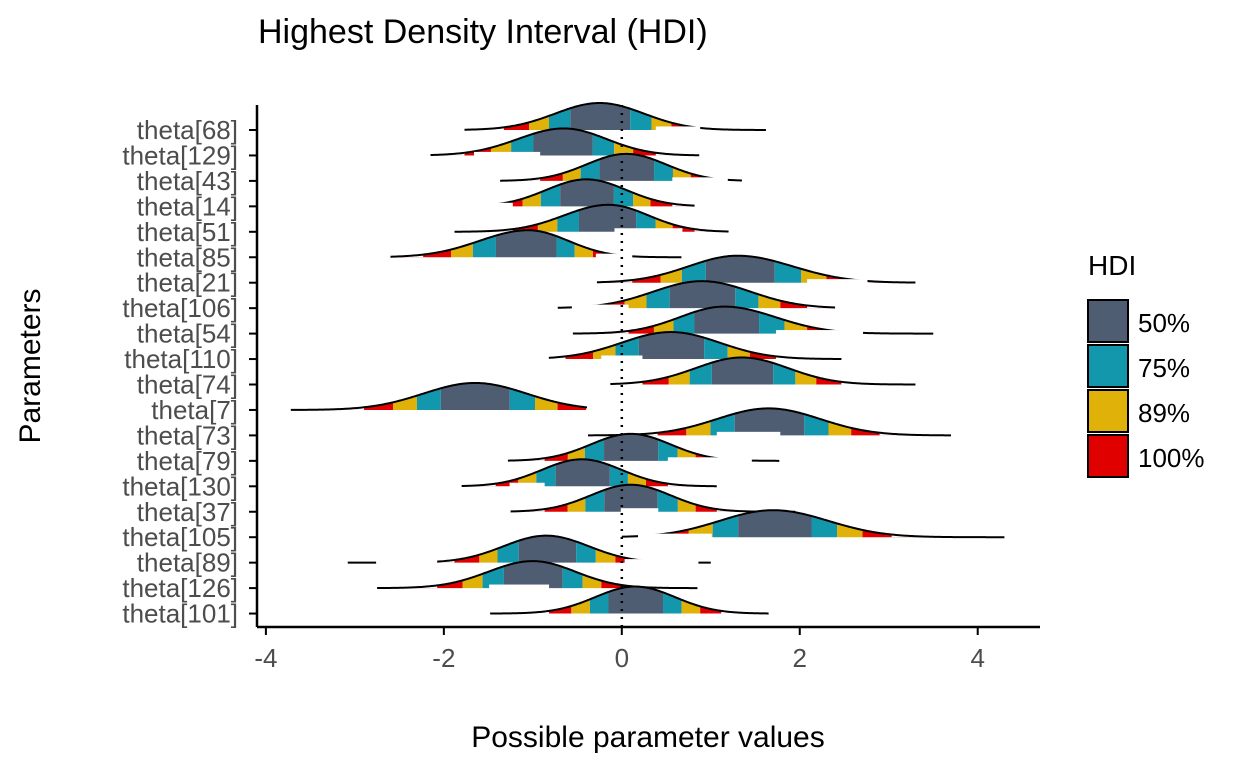 The image size is (1248, 768). What do you see at coordinates (595, 501) in the screenshot?
I see `hdi-band-theta[37]-75%` at bounding box center [595, 501].